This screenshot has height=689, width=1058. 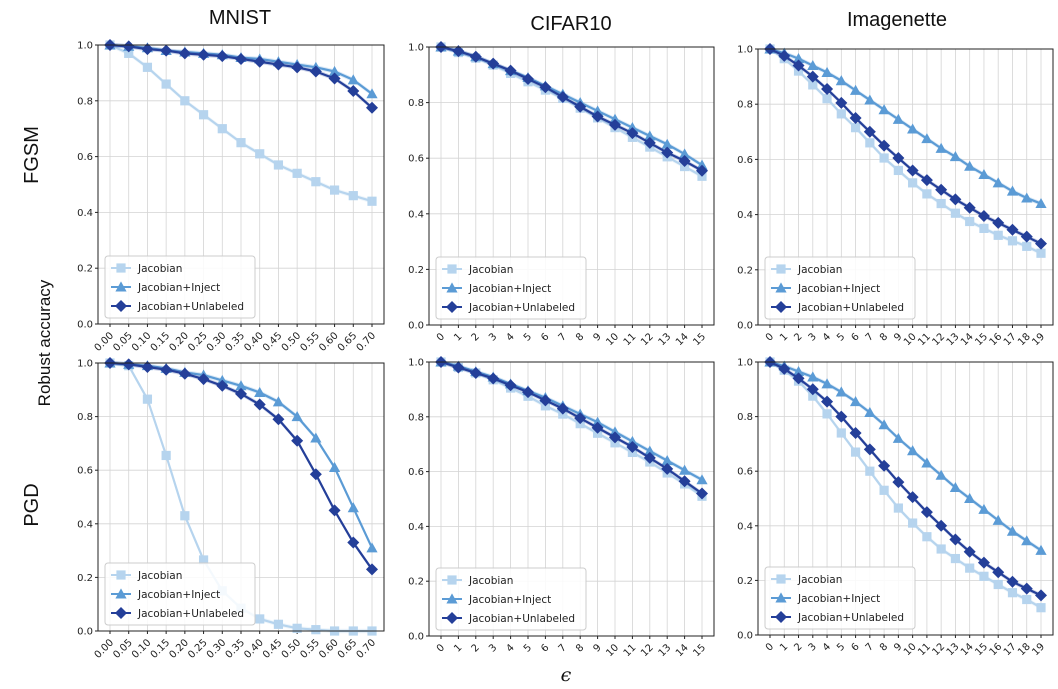 I want to click on x-tick-label: 8, so click(x=884, y=647).